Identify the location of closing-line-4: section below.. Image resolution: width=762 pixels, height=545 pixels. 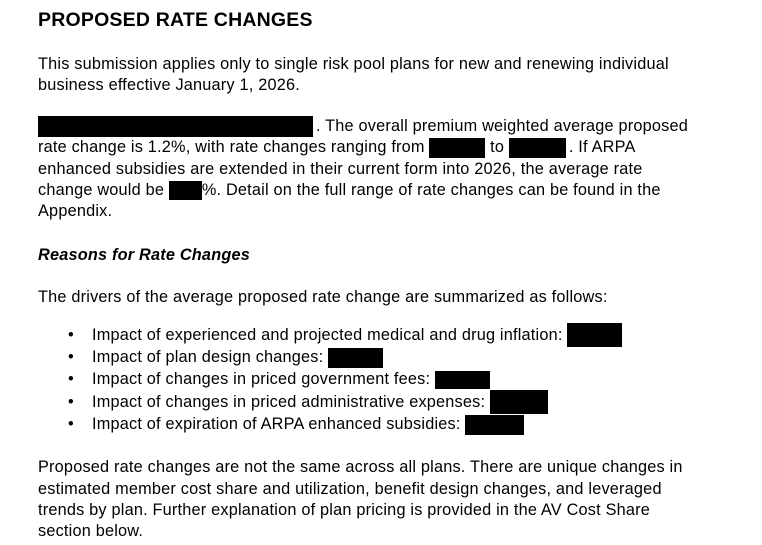
(91, 531).